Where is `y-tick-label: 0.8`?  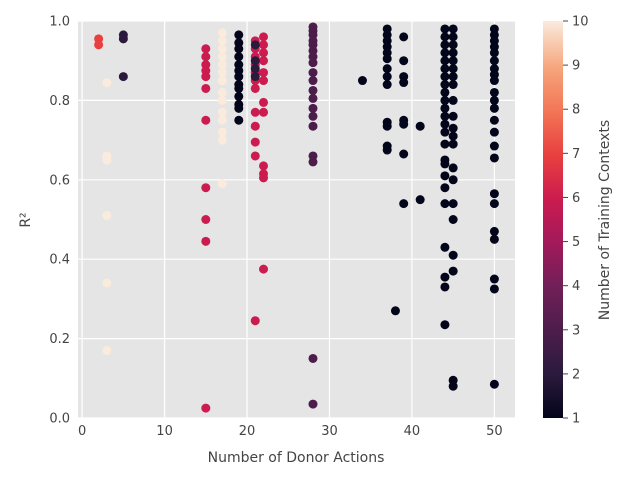
y-tick-label: 0.8 is located at coordinates (59, 101).